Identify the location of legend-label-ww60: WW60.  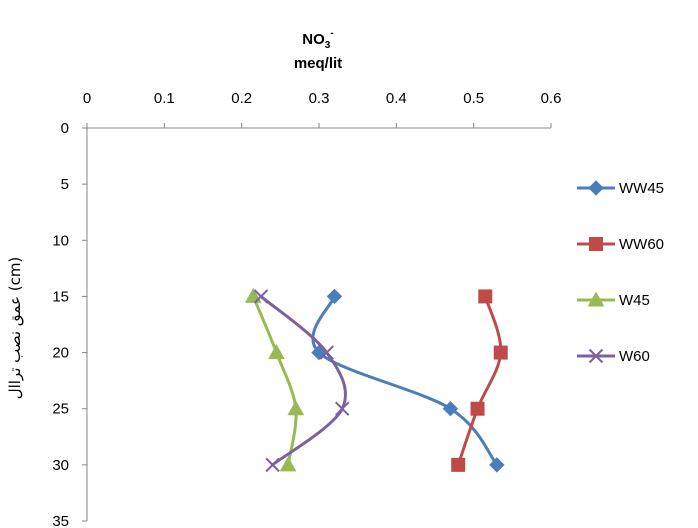
(641, 244).